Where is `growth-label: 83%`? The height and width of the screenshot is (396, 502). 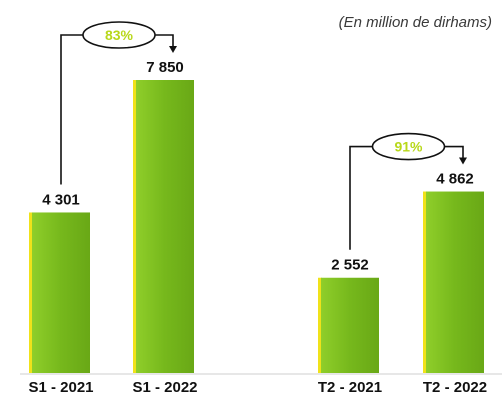 growth-label: 83% is located at coordinates (119, 35).